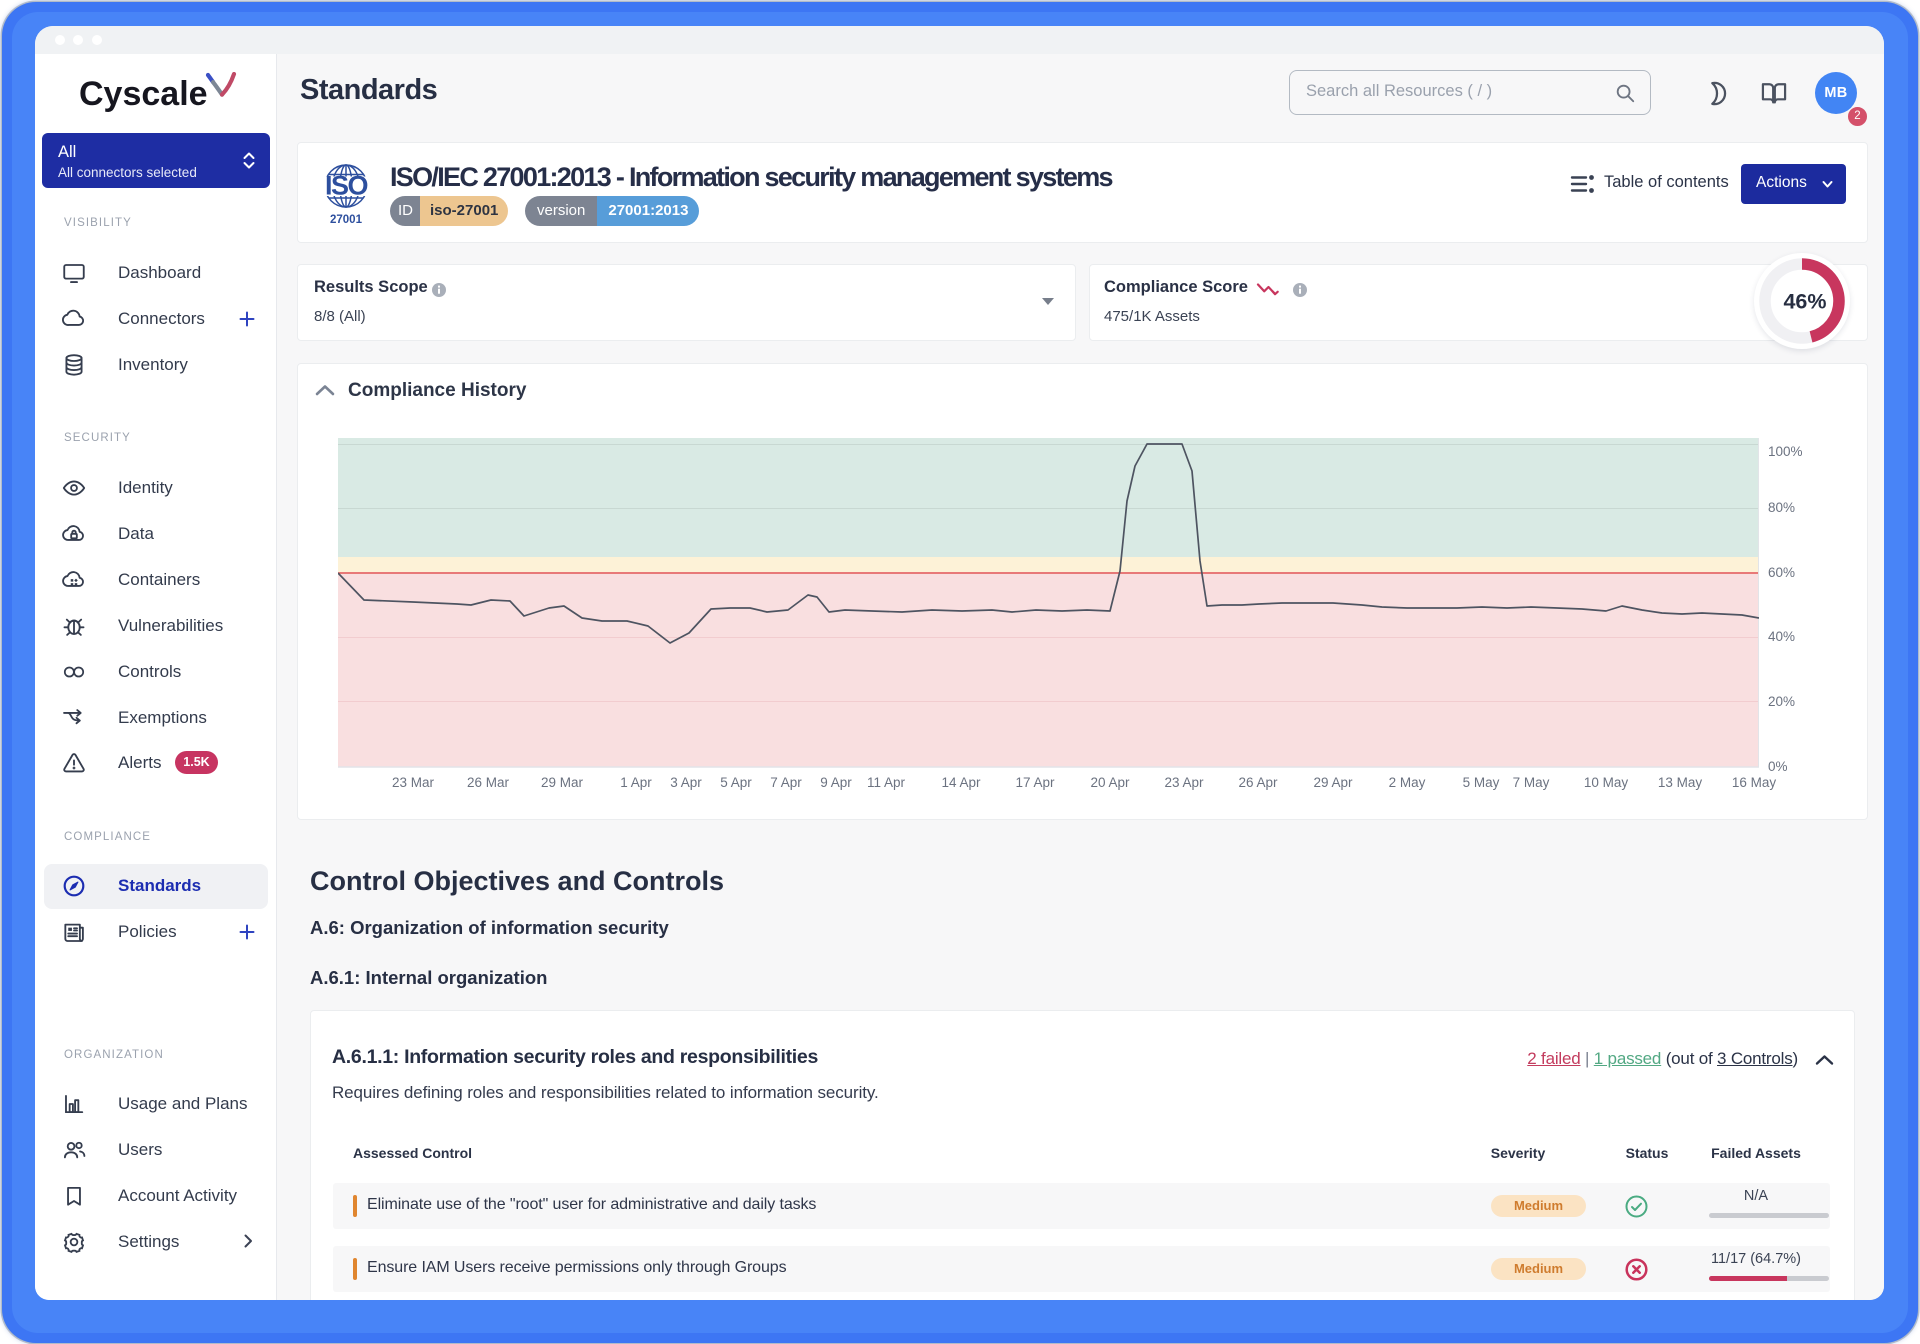 This screenshot has width=1920, height=1344. I want to click on svg-text: 27001, so click(346, 220).